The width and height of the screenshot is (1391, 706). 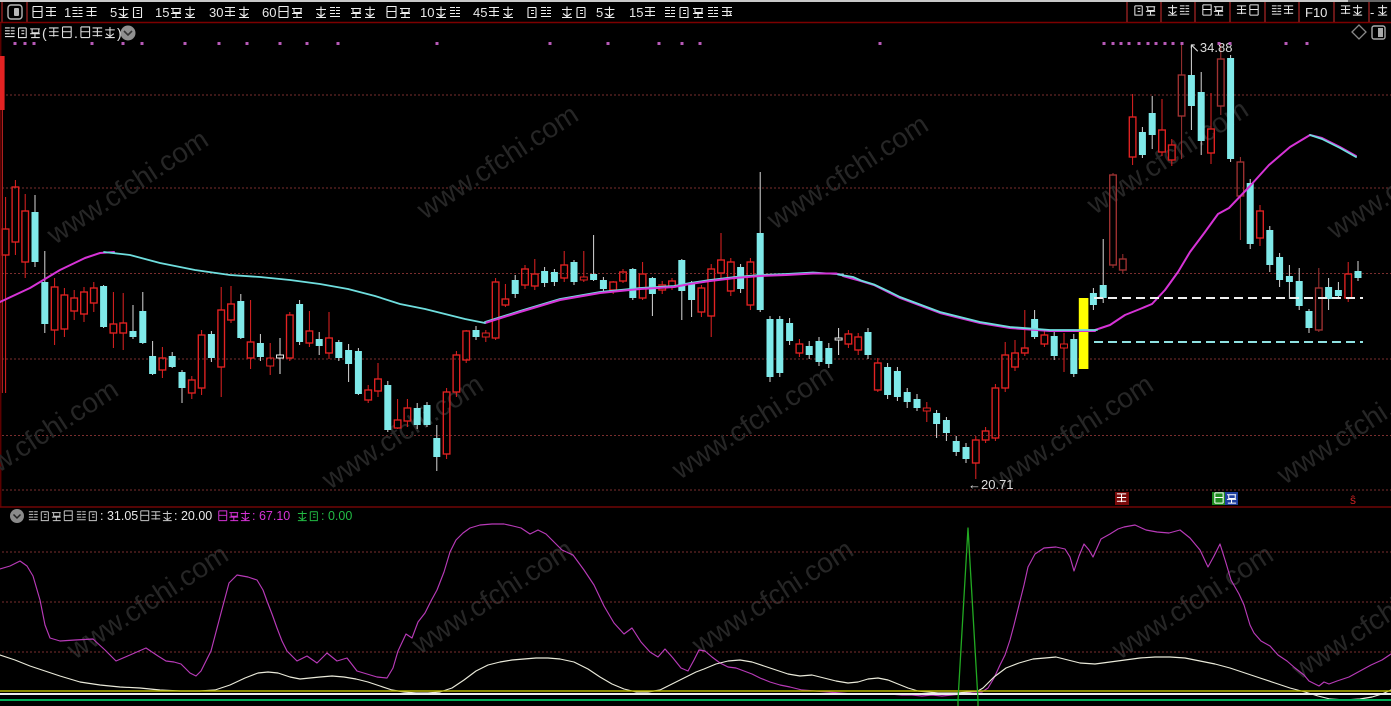 What do you see at coordinates (1353, 500) in the screenshot?
I see `svg-text: ŝ` at bounding box center [1353, 500].